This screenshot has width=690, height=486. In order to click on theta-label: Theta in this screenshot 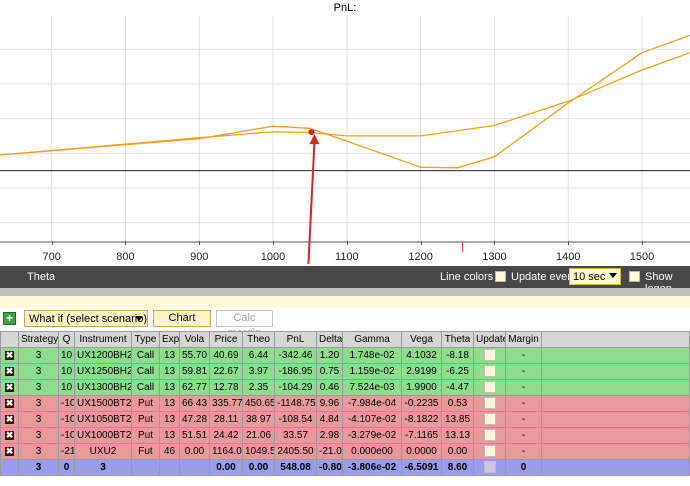, I will do `click(41, 277)`.